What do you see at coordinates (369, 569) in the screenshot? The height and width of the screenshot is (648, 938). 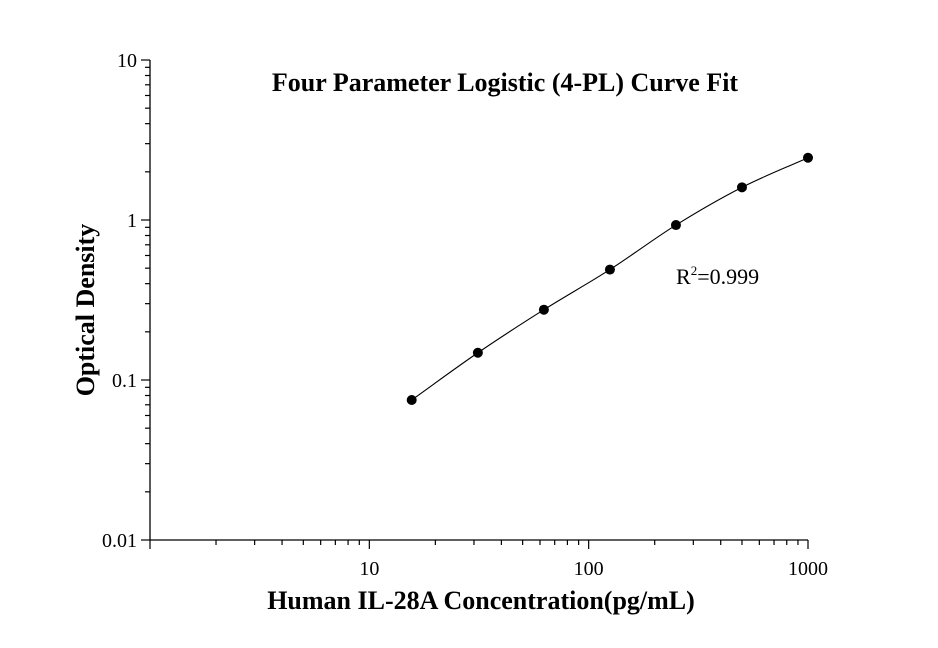 I see `x-tick-label: 10` at bounding box center [369, 569].